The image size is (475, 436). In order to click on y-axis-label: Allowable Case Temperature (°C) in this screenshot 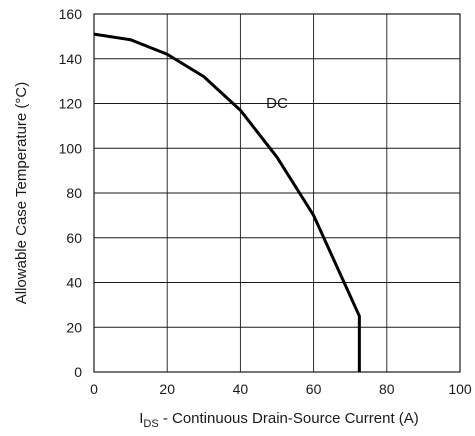, I will do `click(21, 193)`.